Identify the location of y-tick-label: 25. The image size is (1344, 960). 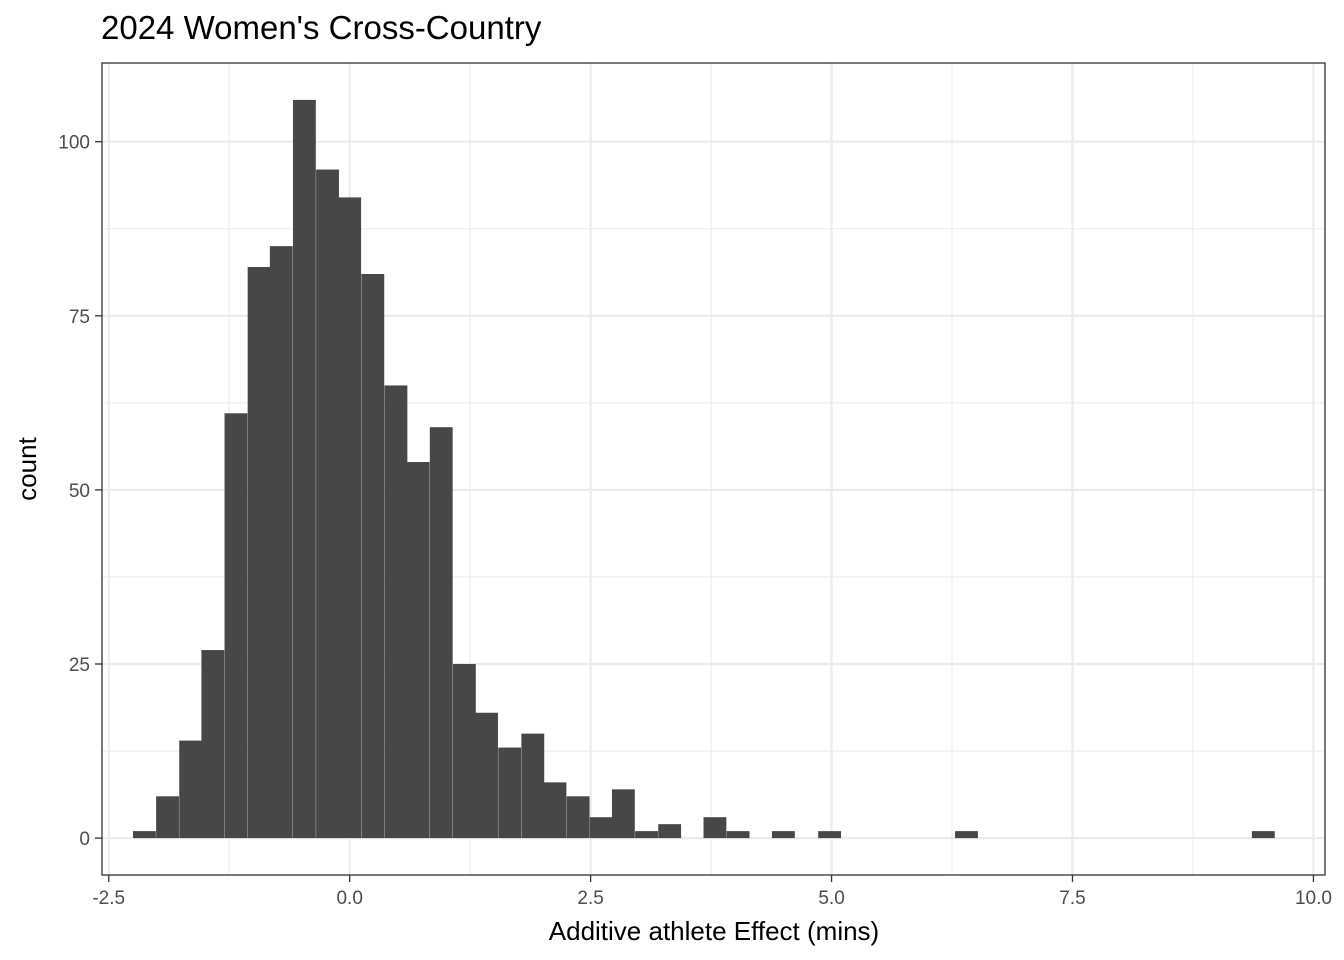
(79, 665).